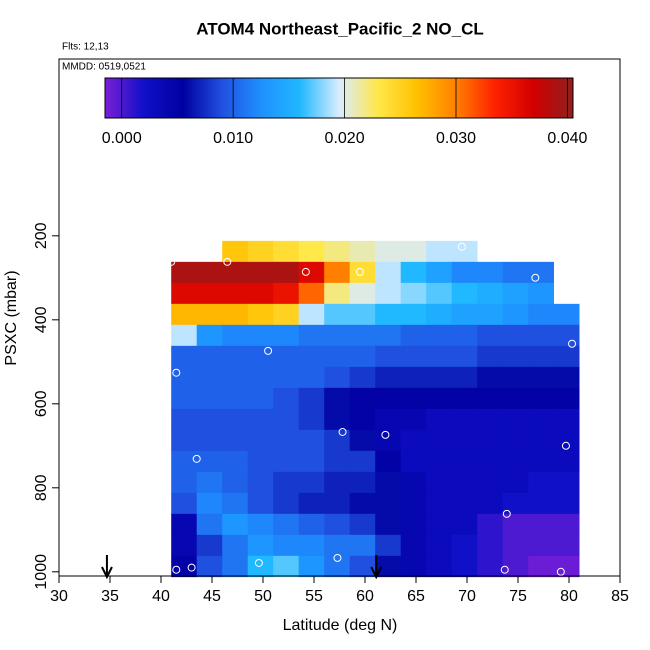 Image resolution: width=650 pixels, height=650 pixels. Describe the element at coordinates (518, 596) in the screenshot. I see `x-tick-label: 75` at that location.